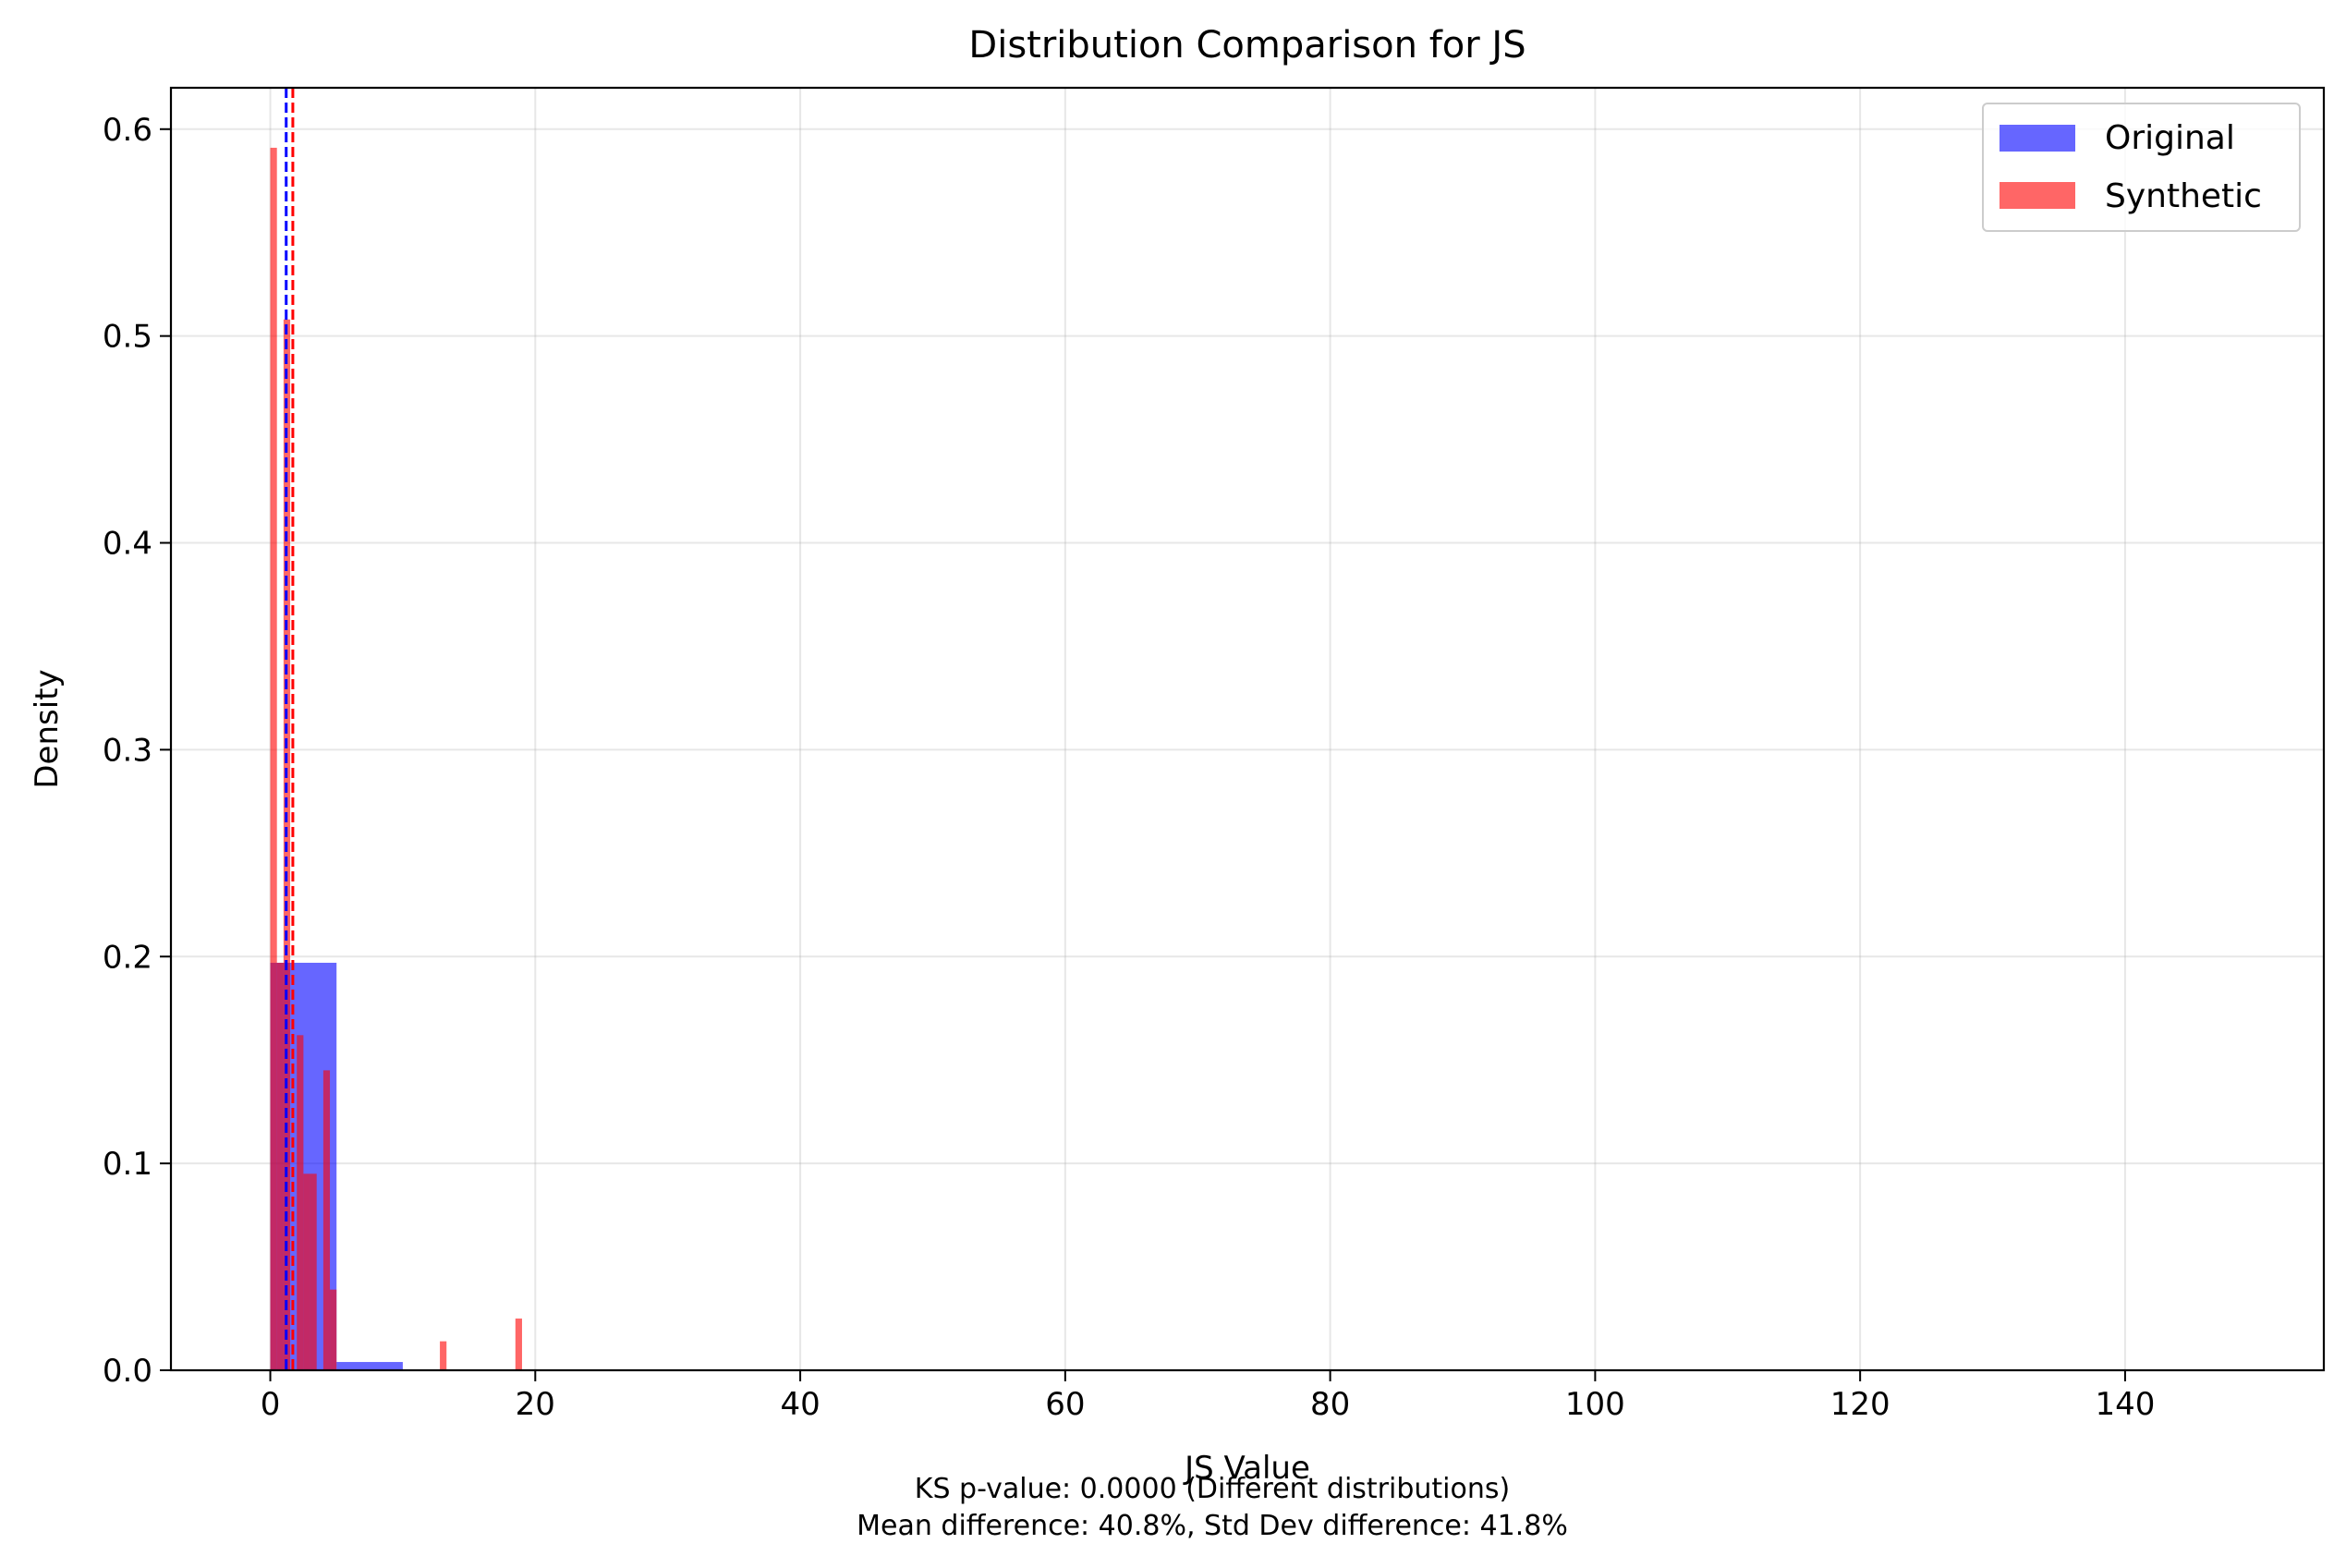 The image size is (2346, 1568). Describe the element at coordinates (1246, 1468) in the screenshot. I see `x-axis-label: JS Value` at that location.